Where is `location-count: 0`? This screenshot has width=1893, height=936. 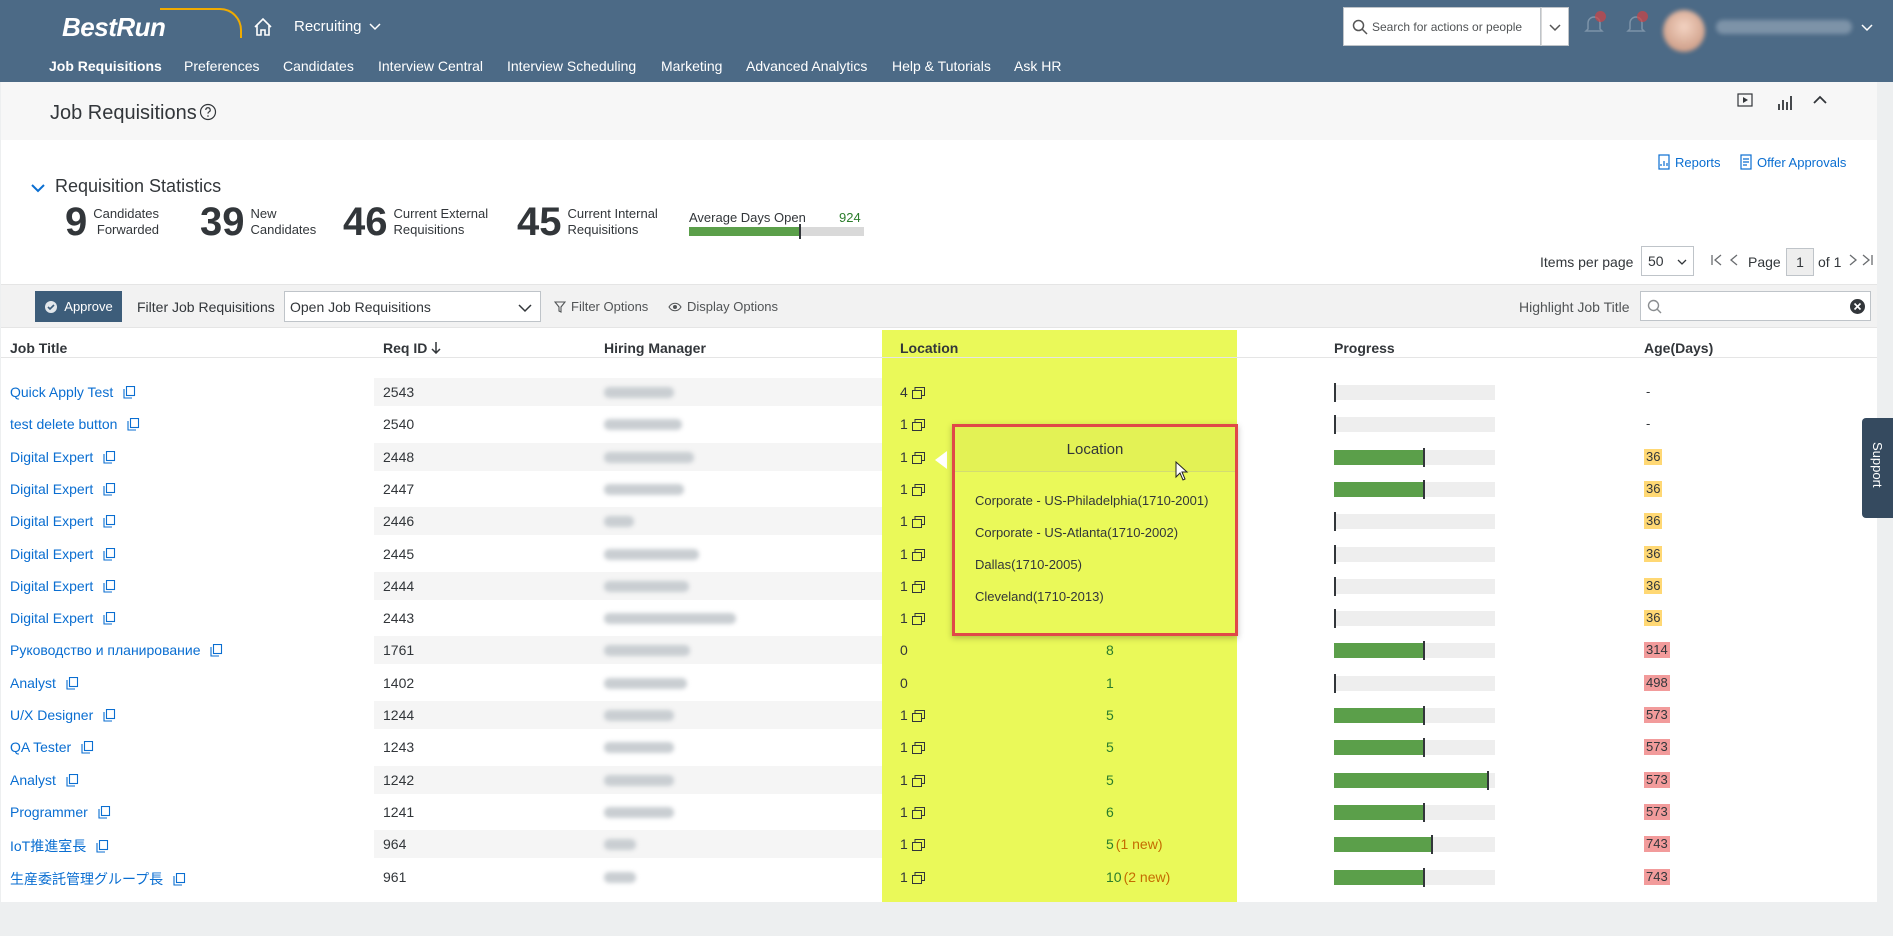
location-count: 0 is located at coordinates (904, 682).